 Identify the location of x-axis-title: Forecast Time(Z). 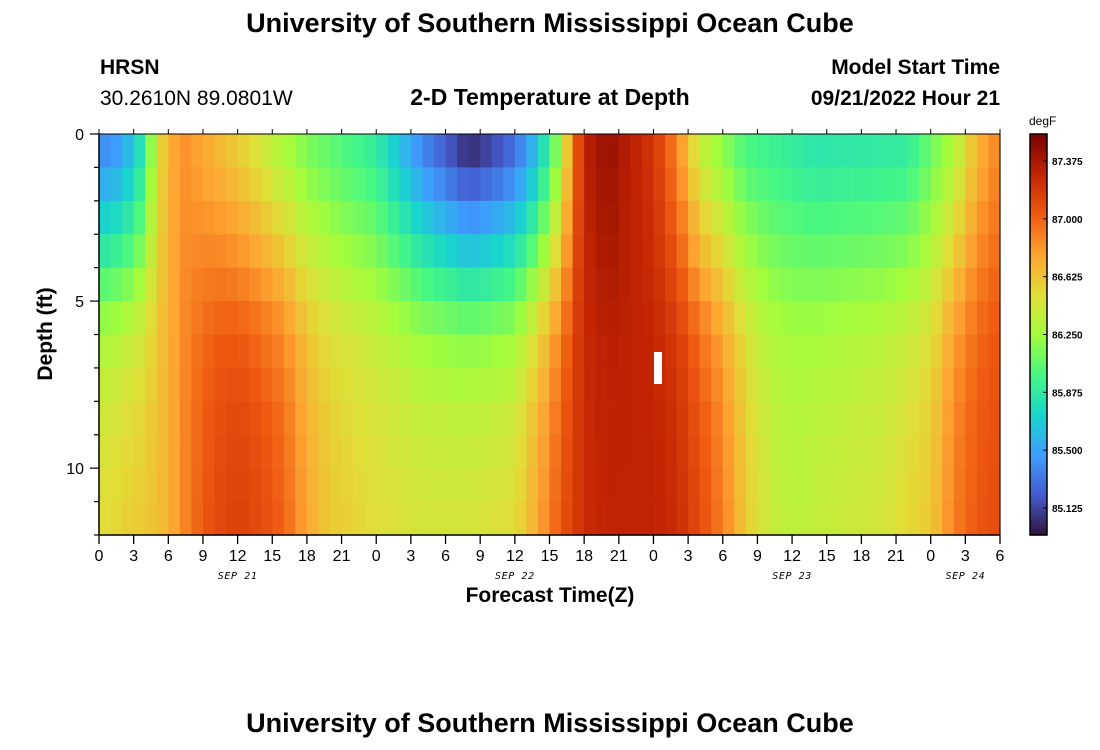
(550, 595).